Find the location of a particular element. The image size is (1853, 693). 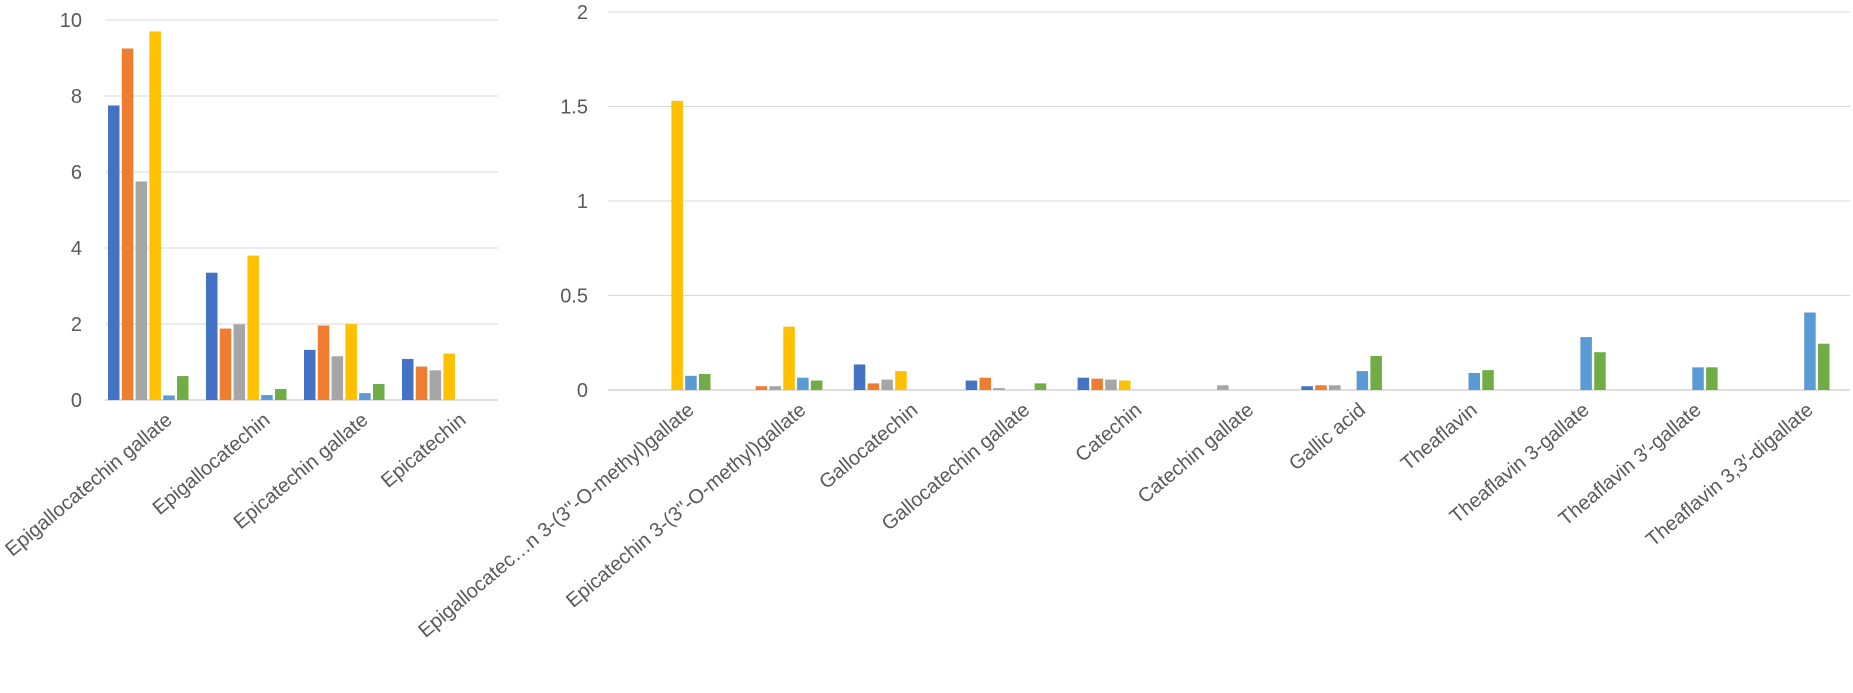

x-tick-label: Catechin is located at coordinates (1108, 433).